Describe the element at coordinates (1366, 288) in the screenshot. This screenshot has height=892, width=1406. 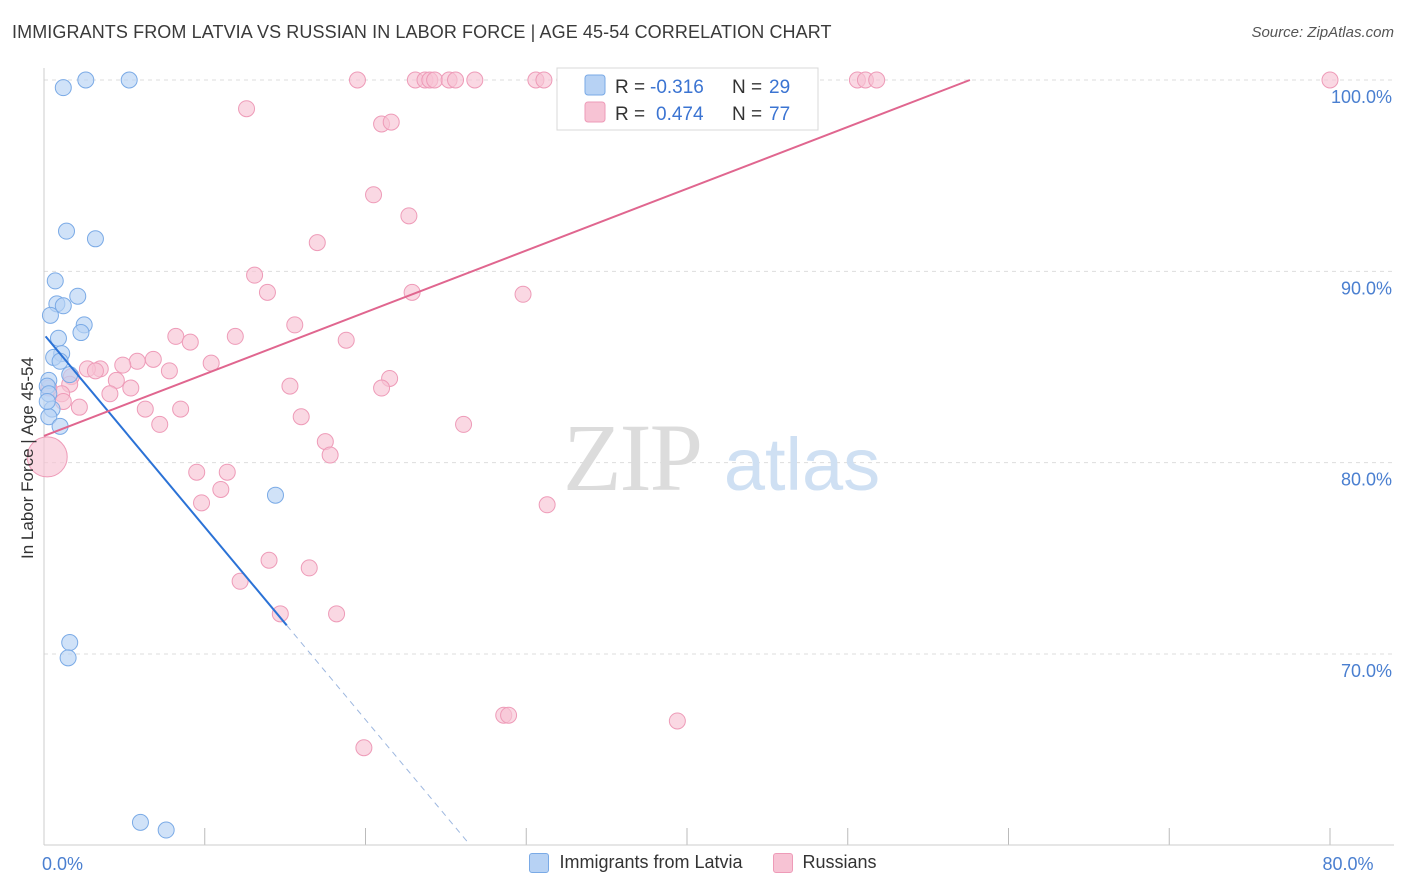
I see `y-tick-label: 90.0%` at that location.